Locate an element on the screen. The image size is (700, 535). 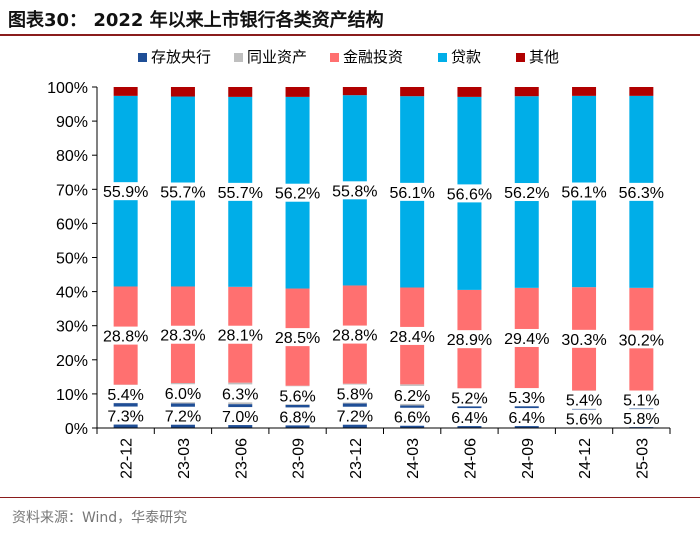
data-label-3-9: 56.3% is located at coordinates (641, 193).